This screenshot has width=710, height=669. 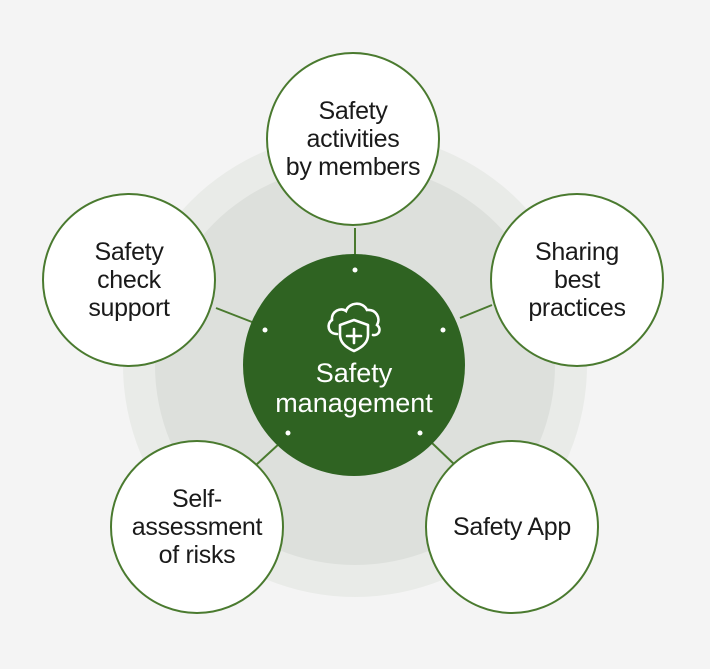 I want to click on node-safety-app: Safety App, so click(x=512, y=527).